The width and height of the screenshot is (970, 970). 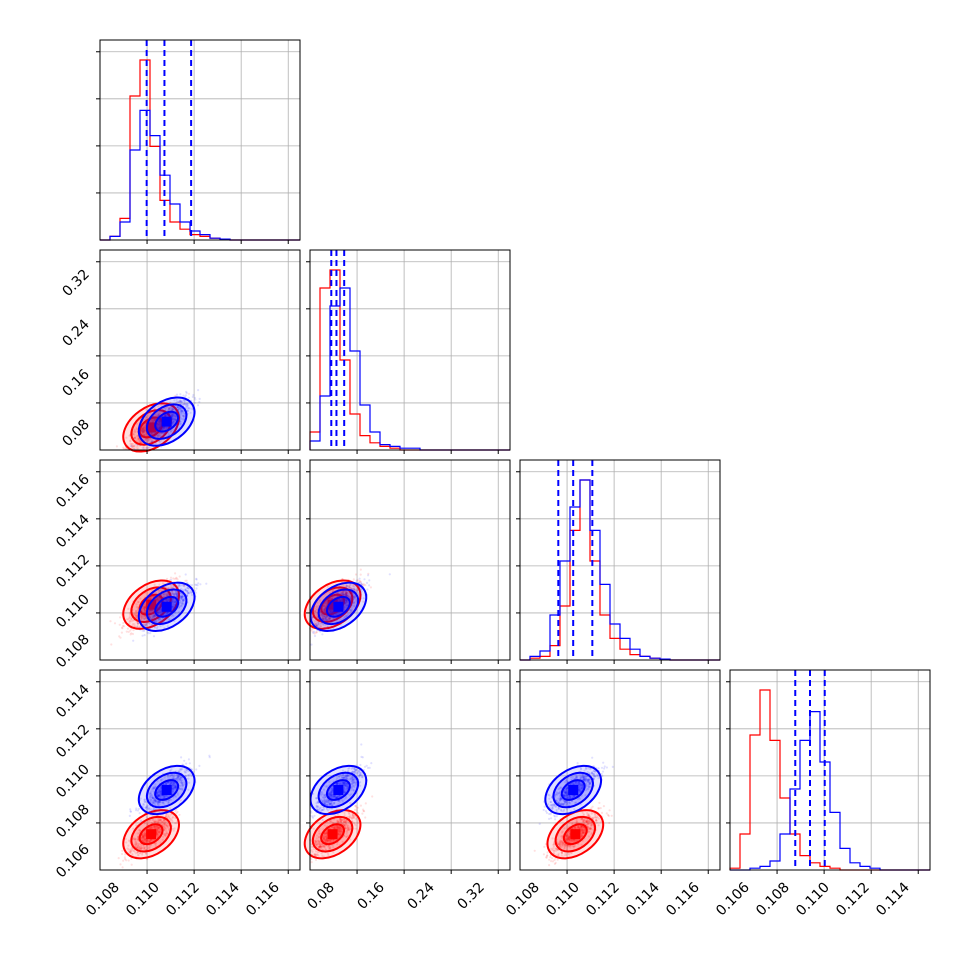 What do you see at coordinates (75, 283) in the screenshot?
I see `y-tick-label: 0.32` at bounding box center [75, 283].